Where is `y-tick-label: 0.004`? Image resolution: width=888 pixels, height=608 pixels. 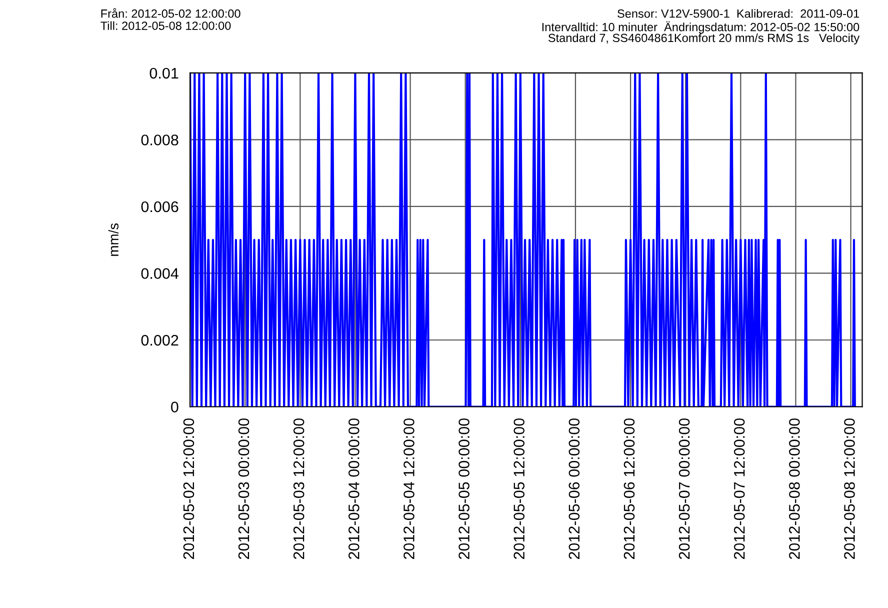 y-tick-label: 0.004 is located at coordinates (159, 273).